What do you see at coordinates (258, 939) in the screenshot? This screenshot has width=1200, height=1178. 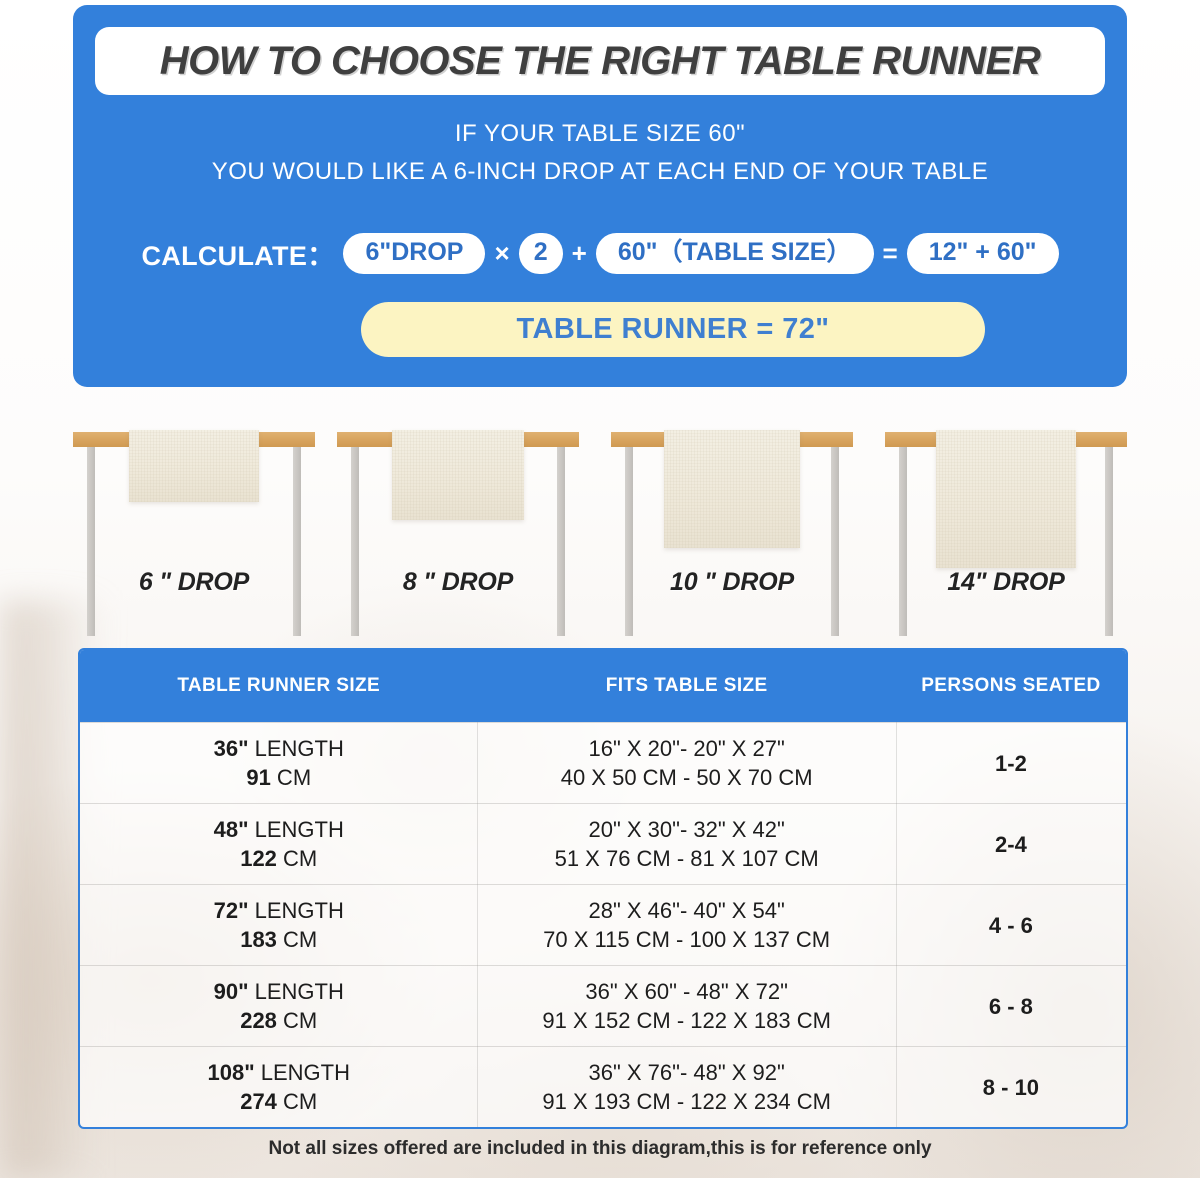 I see `runner-size-cm: 183` at bounding box center [258, 939].